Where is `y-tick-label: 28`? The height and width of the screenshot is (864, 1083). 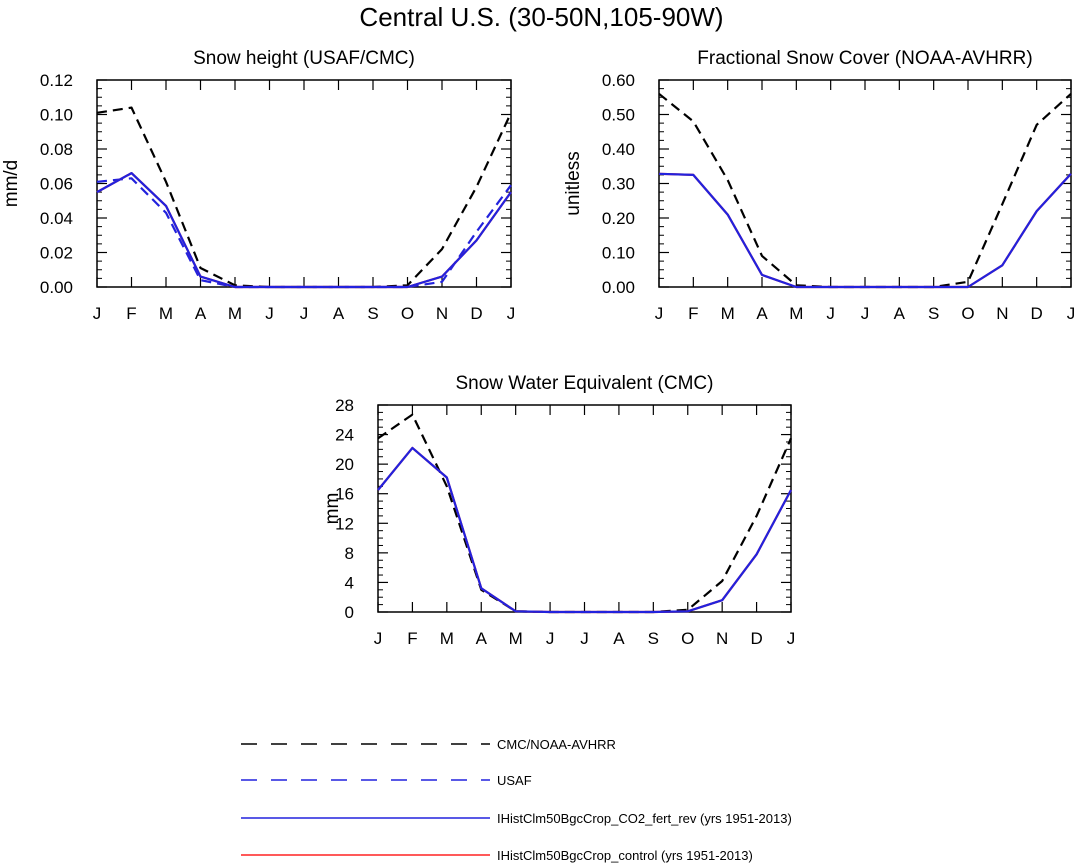 y-tick-label: 28 is located at coordinates (344, 405).